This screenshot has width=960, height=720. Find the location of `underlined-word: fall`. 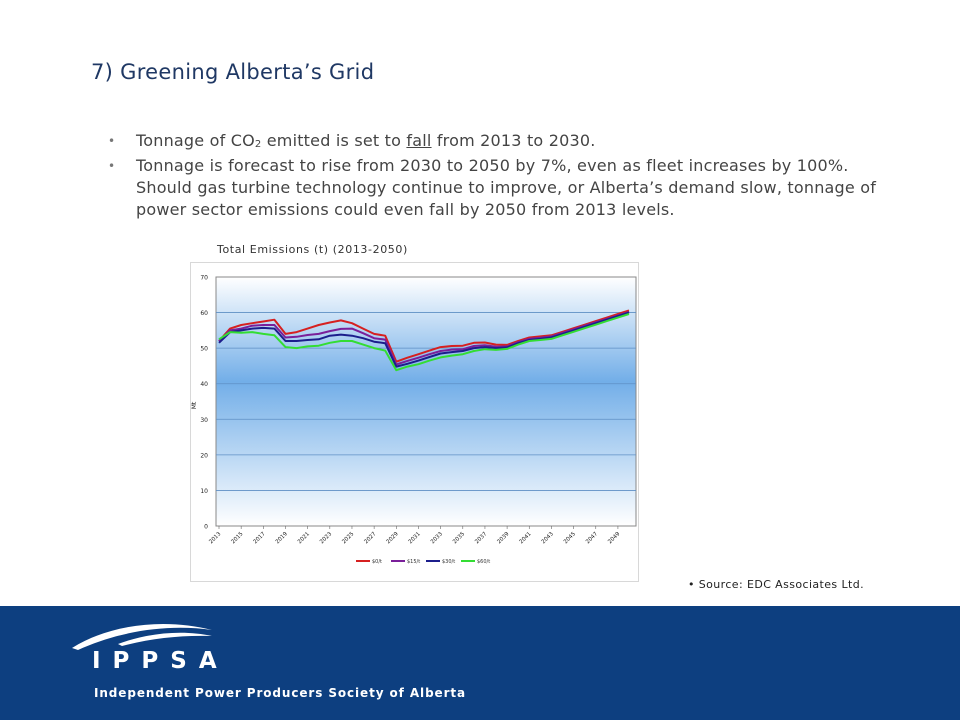

underlined-word: fall is located at coordinates (419, 140).